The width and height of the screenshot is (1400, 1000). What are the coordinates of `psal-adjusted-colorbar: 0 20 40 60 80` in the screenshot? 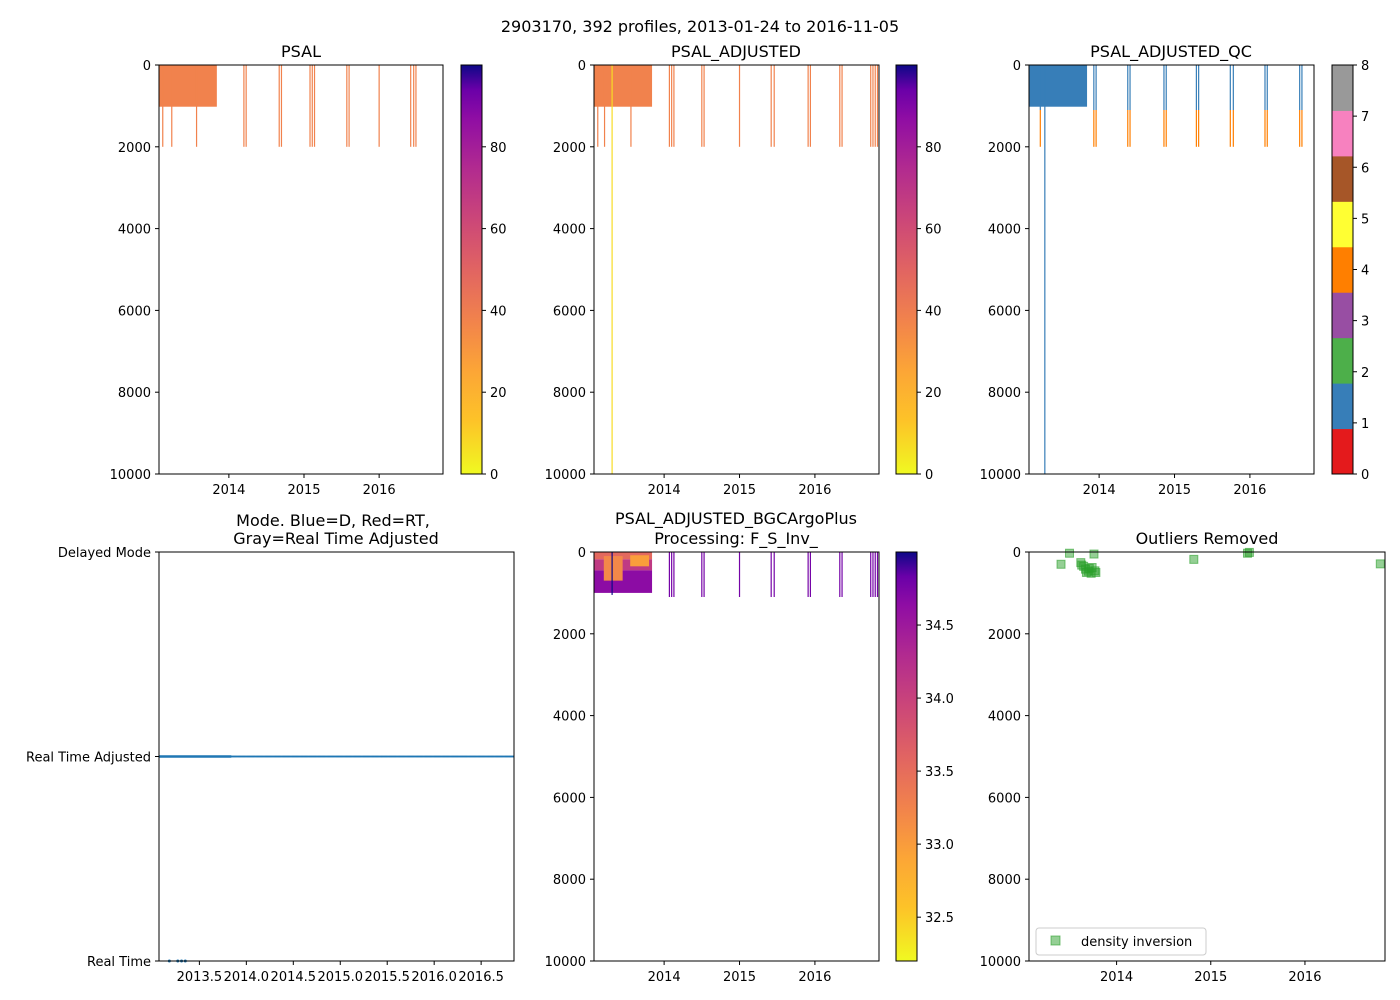 It's located at (918, 273).